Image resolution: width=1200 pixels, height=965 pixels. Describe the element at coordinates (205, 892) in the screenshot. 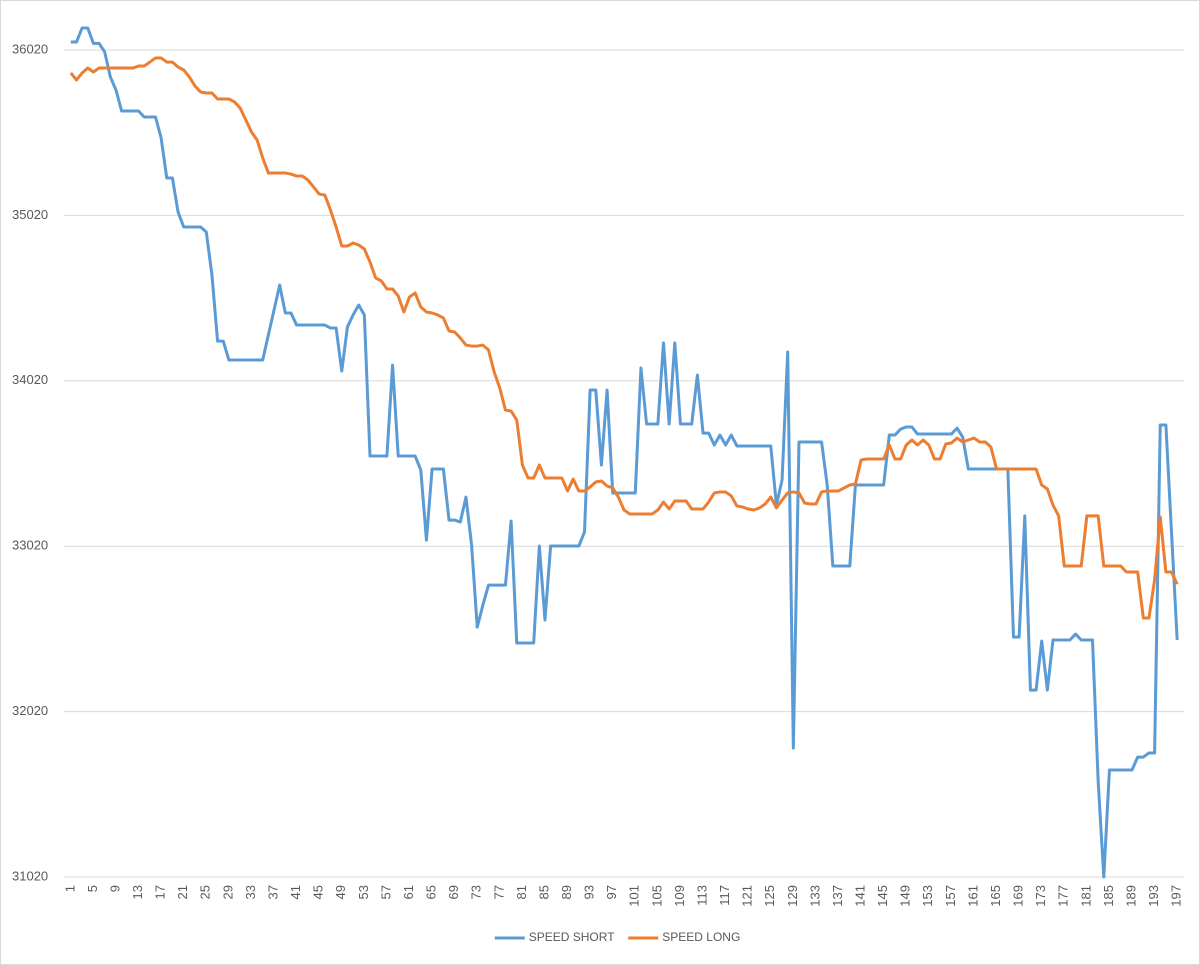

I see `x-tick-label: 25` at that location.